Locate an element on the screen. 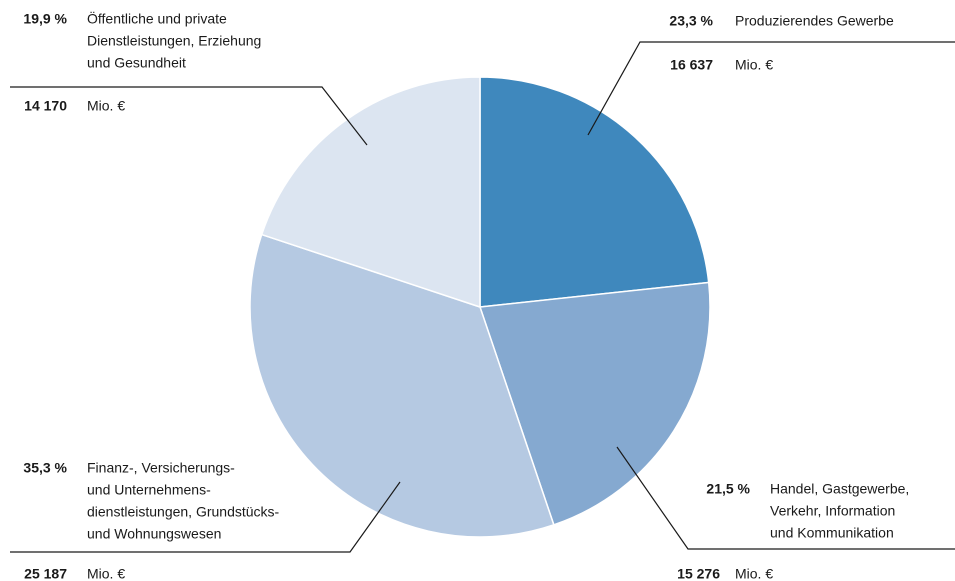  percent-label: 35,3 % is located at coordinates (45, 468).